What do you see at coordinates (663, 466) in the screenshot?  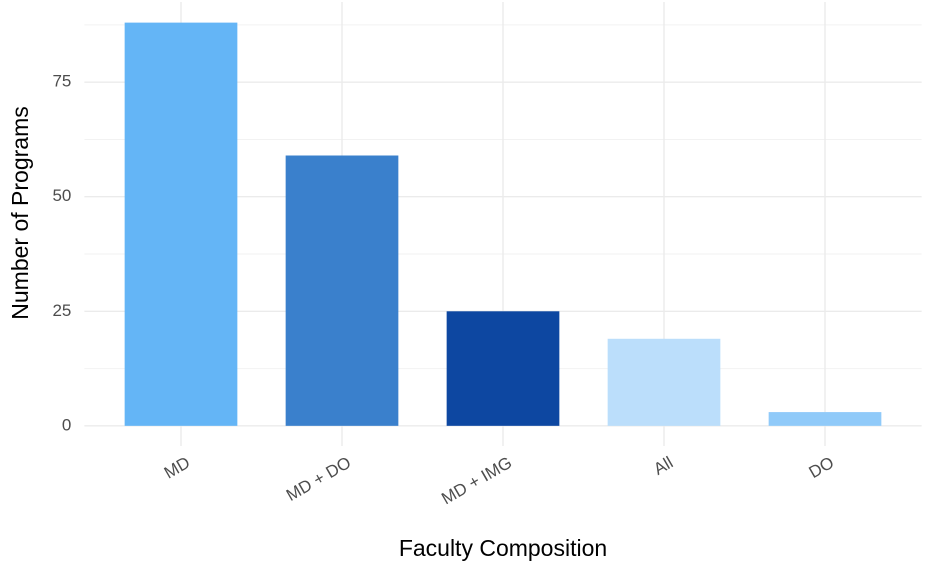 I see `x-tick-label: All` at bounding box center [663, 466].